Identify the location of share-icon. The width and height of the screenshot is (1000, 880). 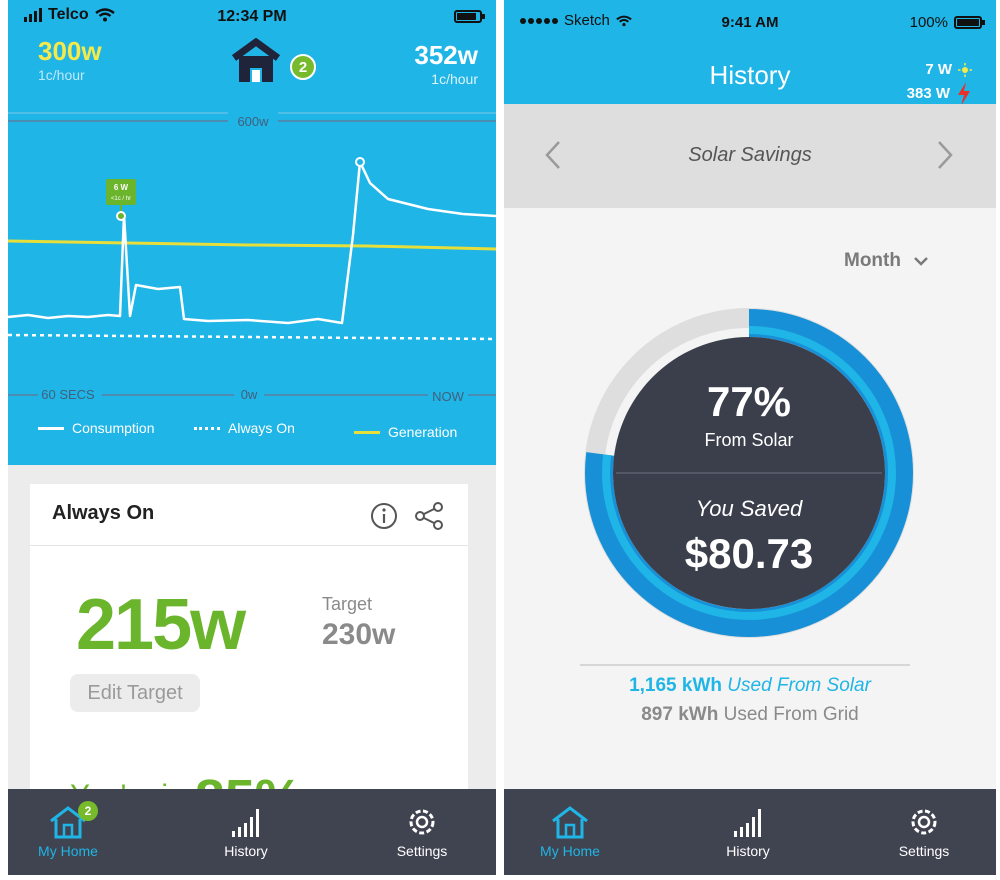
(429, 516).